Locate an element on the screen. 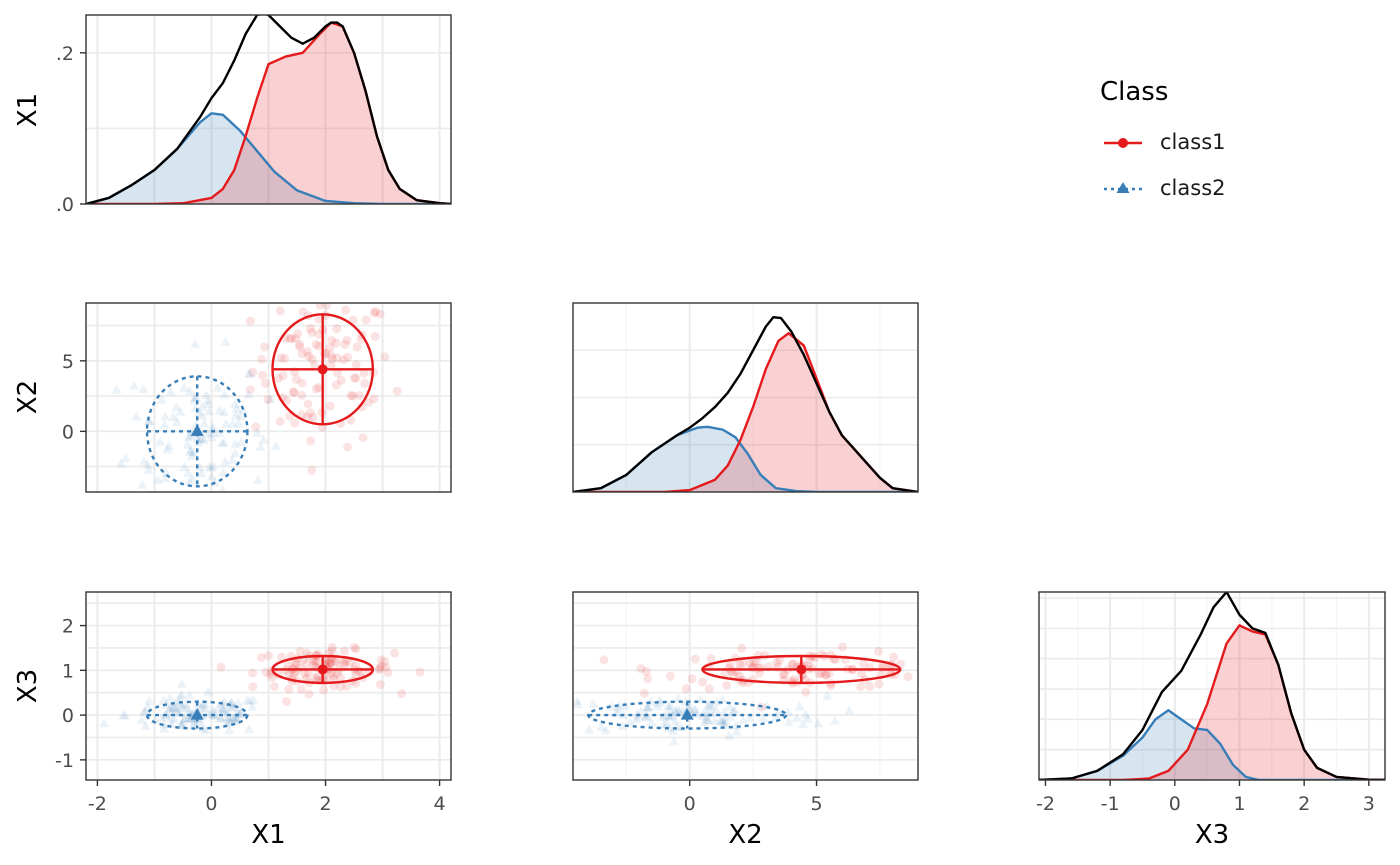  legend-entry-class1: class1 is located at coordinates (1165, 142).